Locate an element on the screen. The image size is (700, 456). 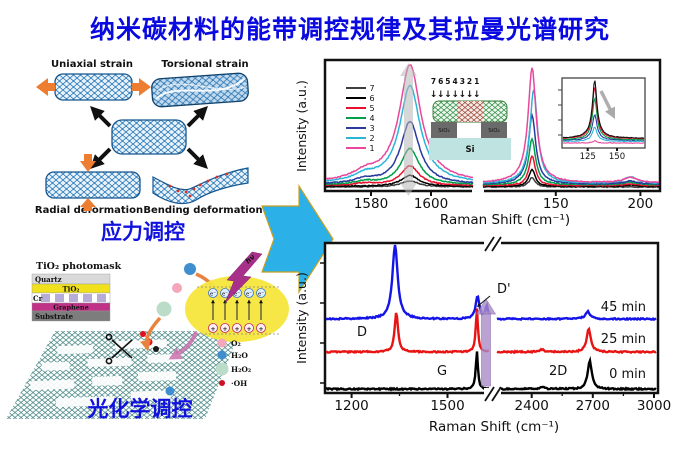
device-number-3: 3 is located at coordinates (462, 81).